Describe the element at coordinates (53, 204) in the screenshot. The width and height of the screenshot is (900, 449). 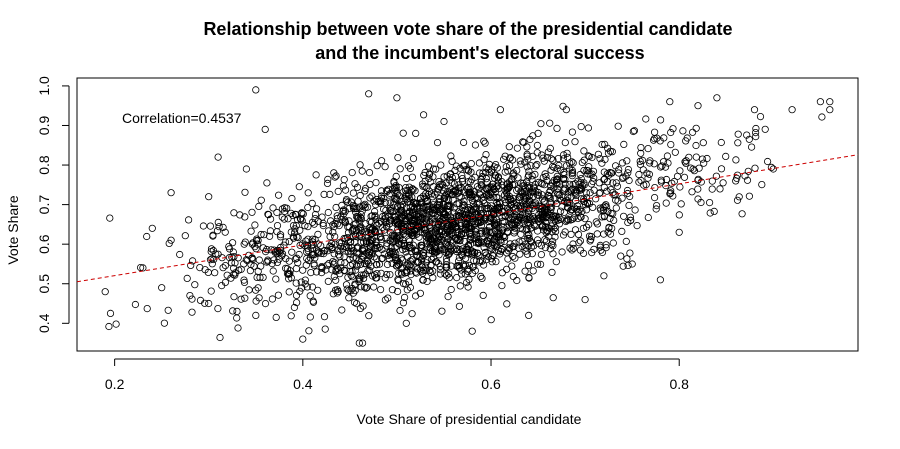
I see `y-axis: 0.4 0.5 0.6 0.7 0.8 0.9 1.0` at that location.